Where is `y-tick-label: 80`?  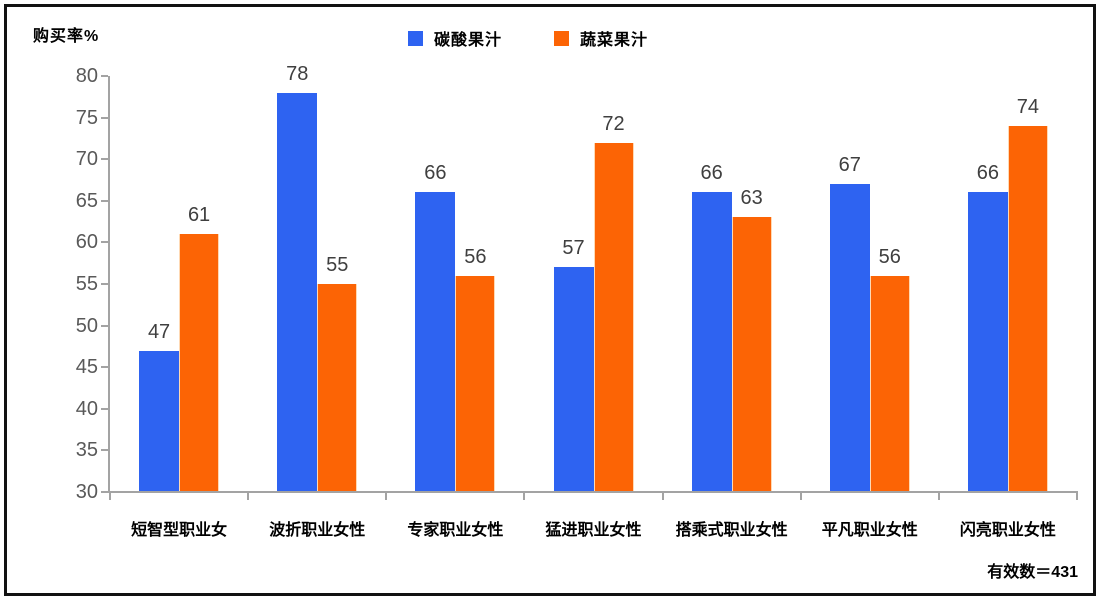
y-tick-label: 80 is located at coordinates (86, 76).